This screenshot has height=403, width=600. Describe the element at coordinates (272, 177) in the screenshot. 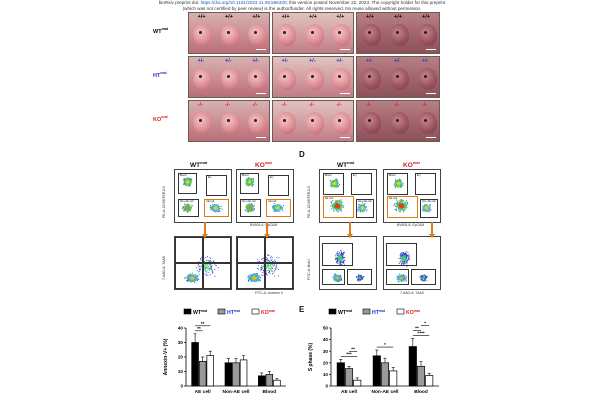

I see `gate-label: Ery` at that location.